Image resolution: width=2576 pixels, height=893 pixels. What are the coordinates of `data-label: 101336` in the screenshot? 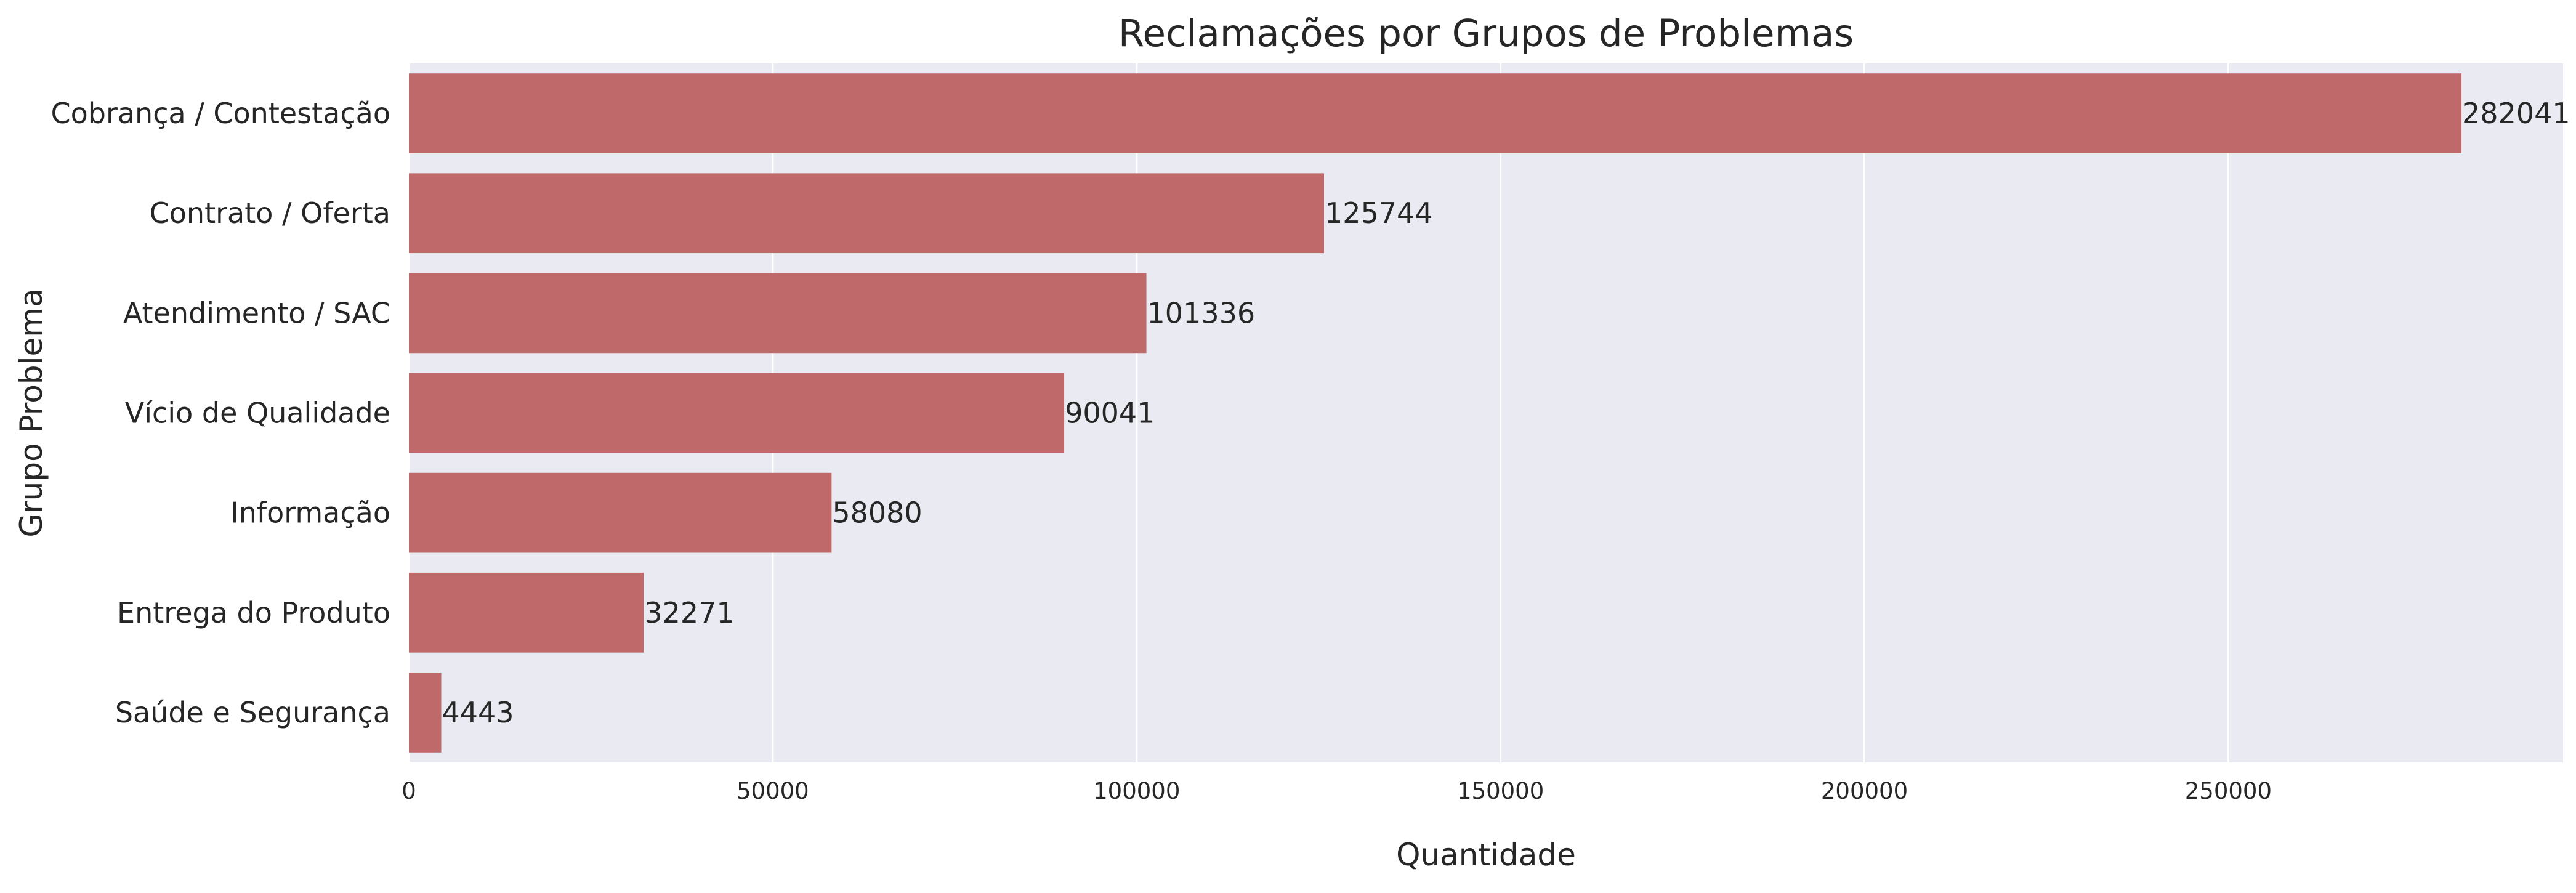 It's located at (1201, 312).